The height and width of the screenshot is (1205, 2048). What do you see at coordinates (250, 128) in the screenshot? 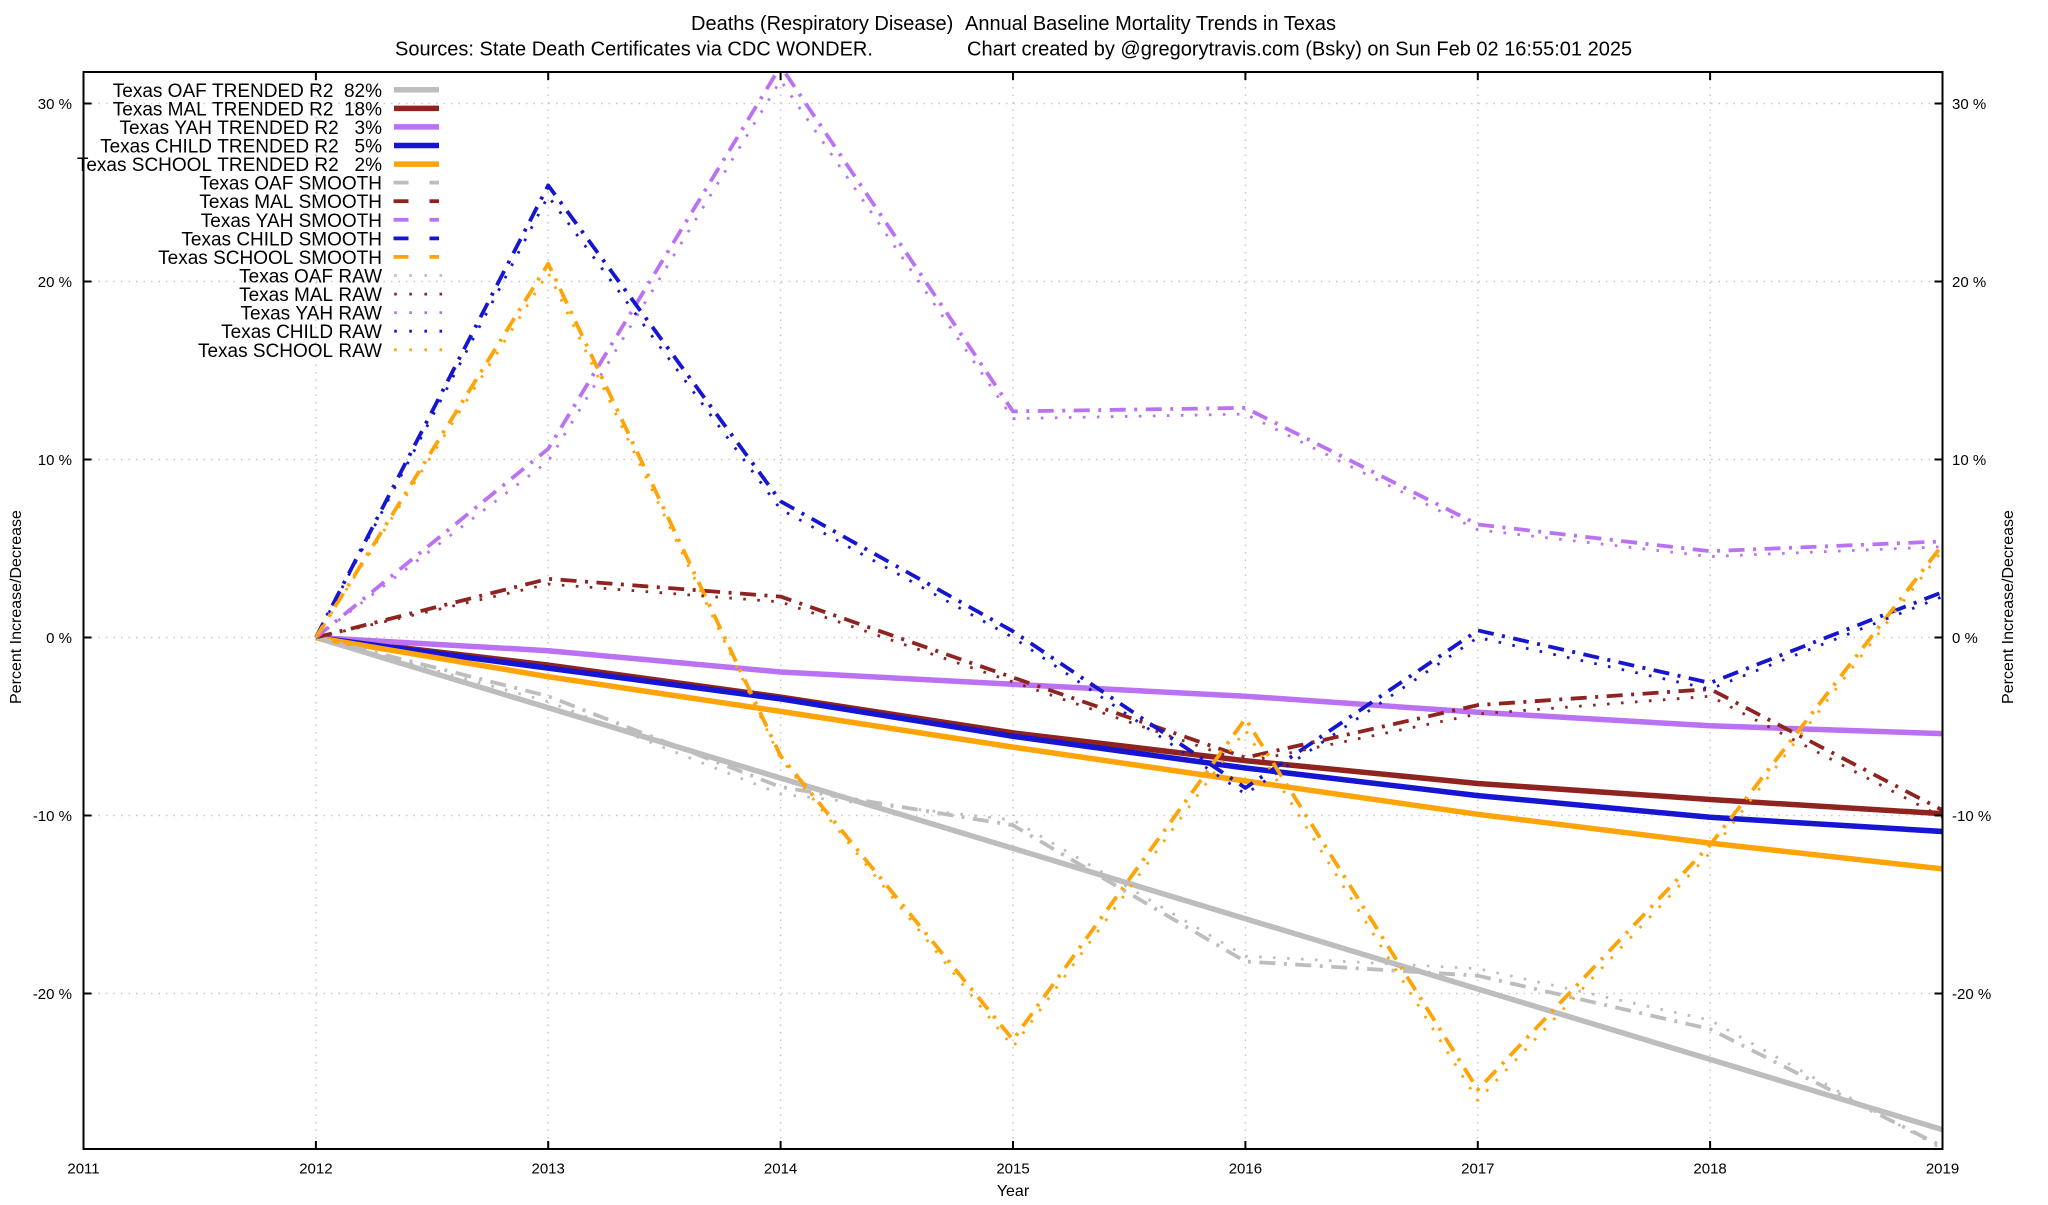
I see `svg-text: Texas YAH TRENDED R2 3%` at bounding box center [250, 128].